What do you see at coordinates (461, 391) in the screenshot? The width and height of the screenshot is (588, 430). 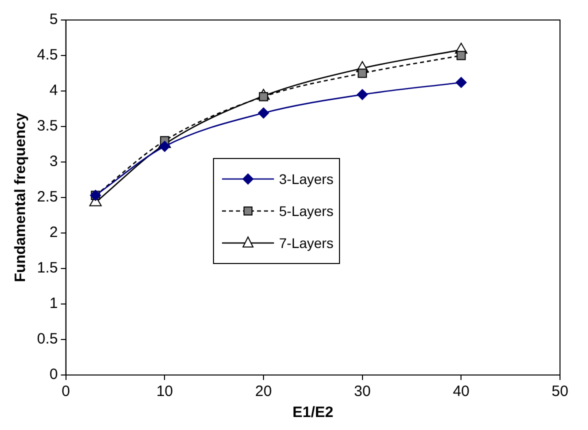 I see `x-tick-label: 40` at bounding box center [461, 391].